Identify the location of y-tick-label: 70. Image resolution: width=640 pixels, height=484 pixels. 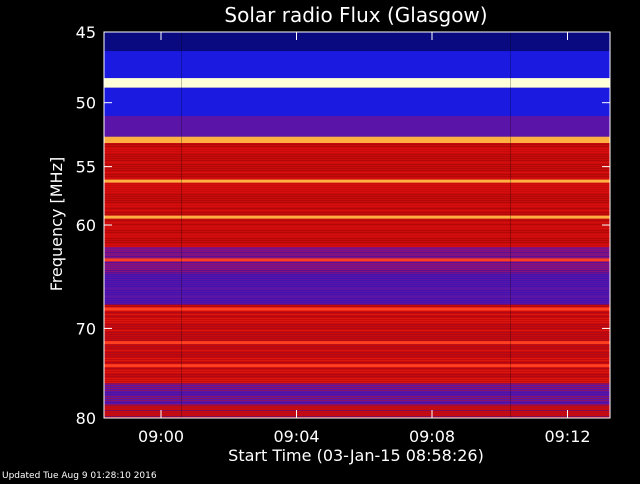
(86, 328).